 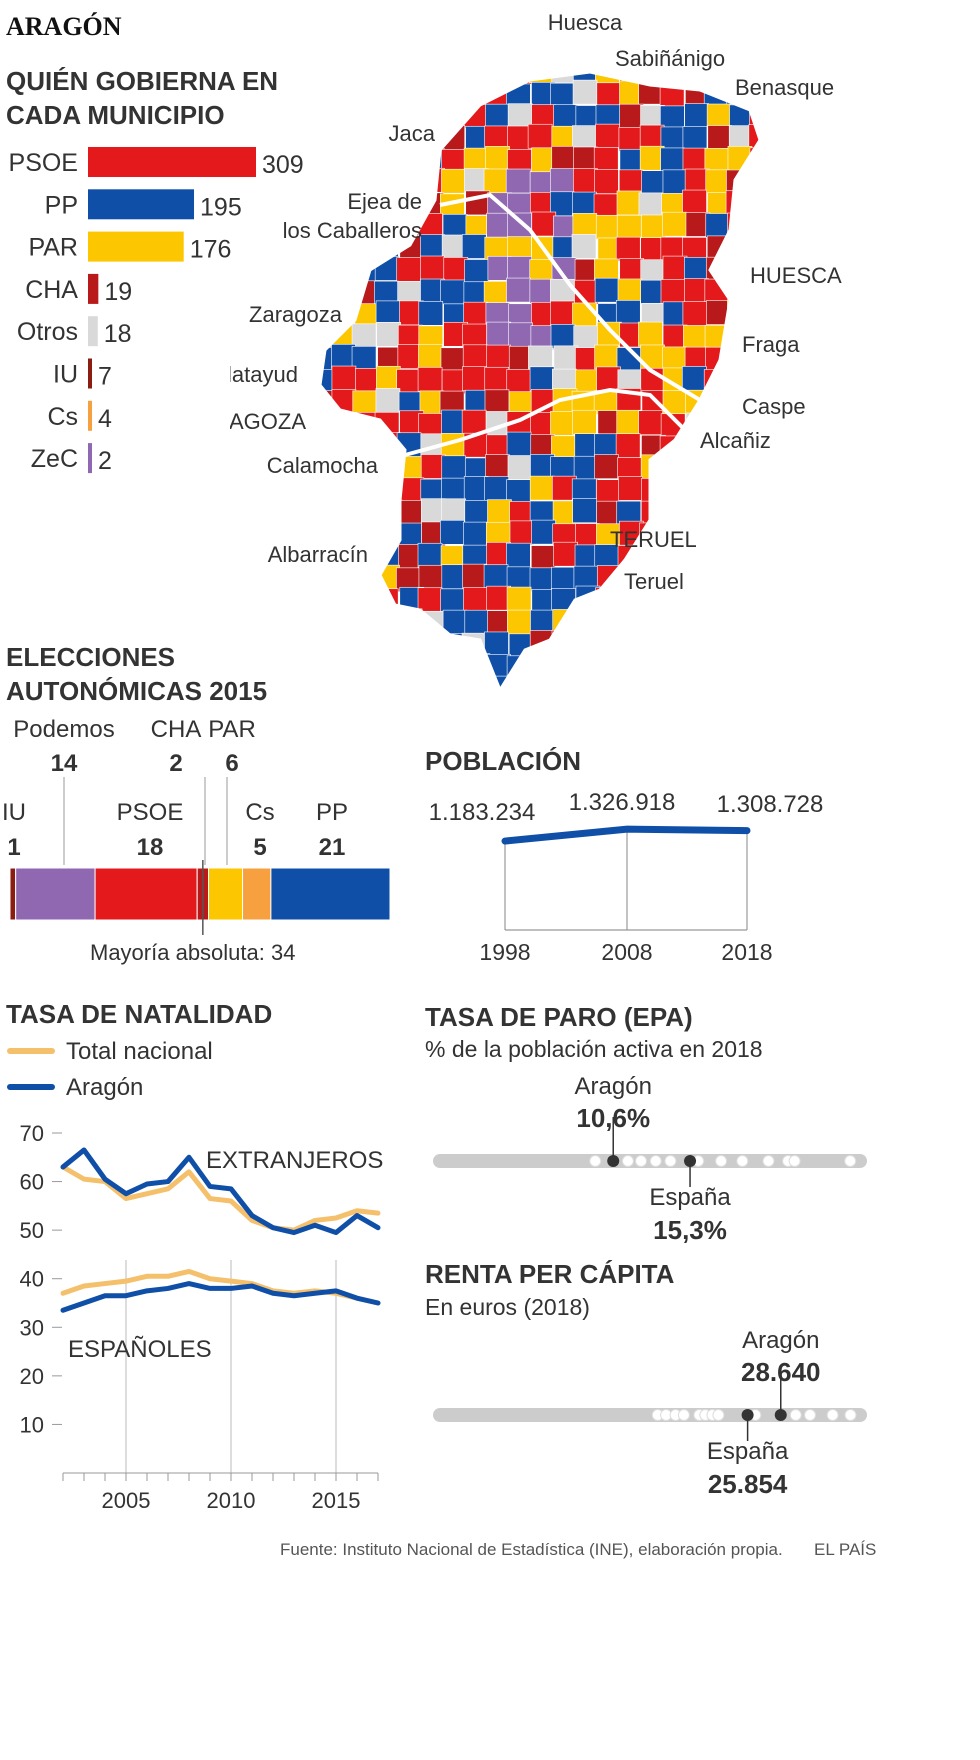 What do you see at coordinates (332, 812) in the screenshot?
I see `segment-label: PP` at bounding box center [332, 812].